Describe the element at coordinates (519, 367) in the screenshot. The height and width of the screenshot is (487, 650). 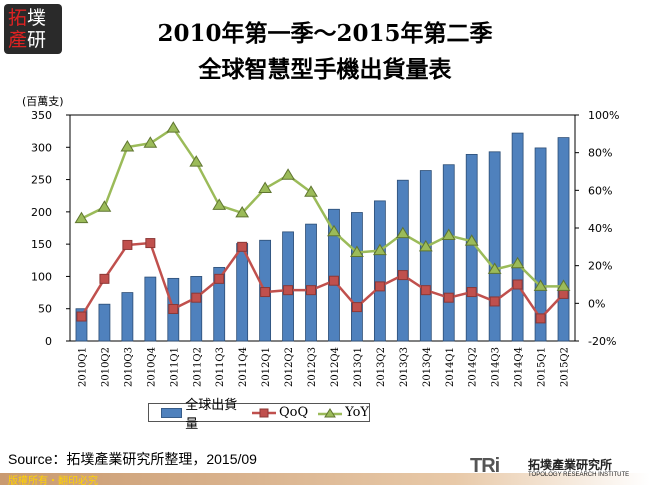
I see `x-tick-label: 2014Q4` at that location.